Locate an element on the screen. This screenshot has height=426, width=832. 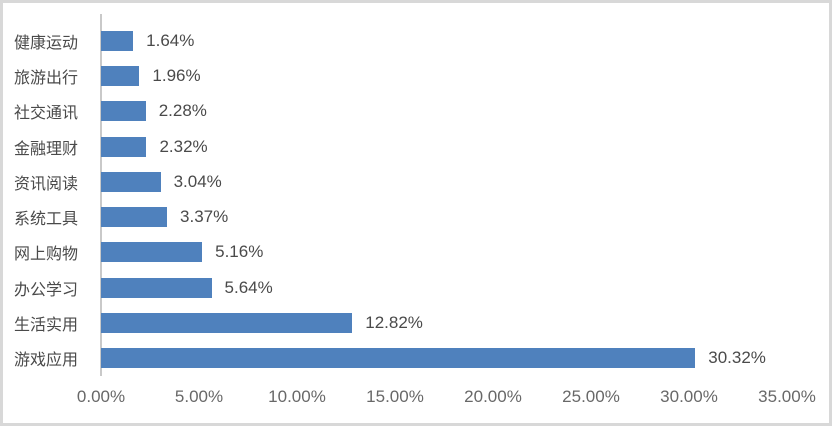
value-label: 3.04% is located at coordinates (197, 181).